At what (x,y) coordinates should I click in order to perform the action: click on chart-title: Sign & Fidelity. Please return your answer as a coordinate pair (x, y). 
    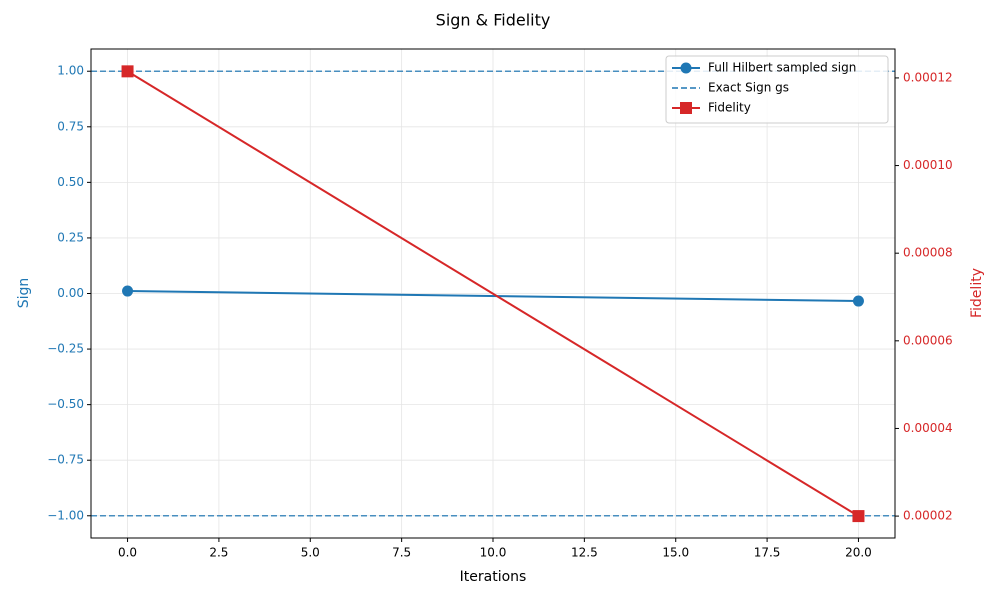
    Looking at the image, I should click on (493, 20).